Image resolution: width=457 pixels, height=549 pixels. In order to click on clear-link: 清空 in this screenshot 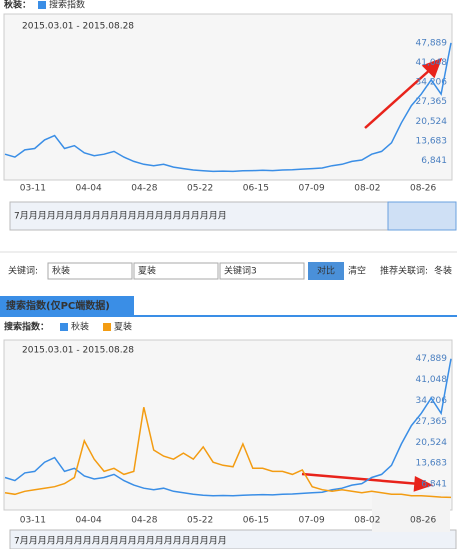, I will do `click(357, 271)`.